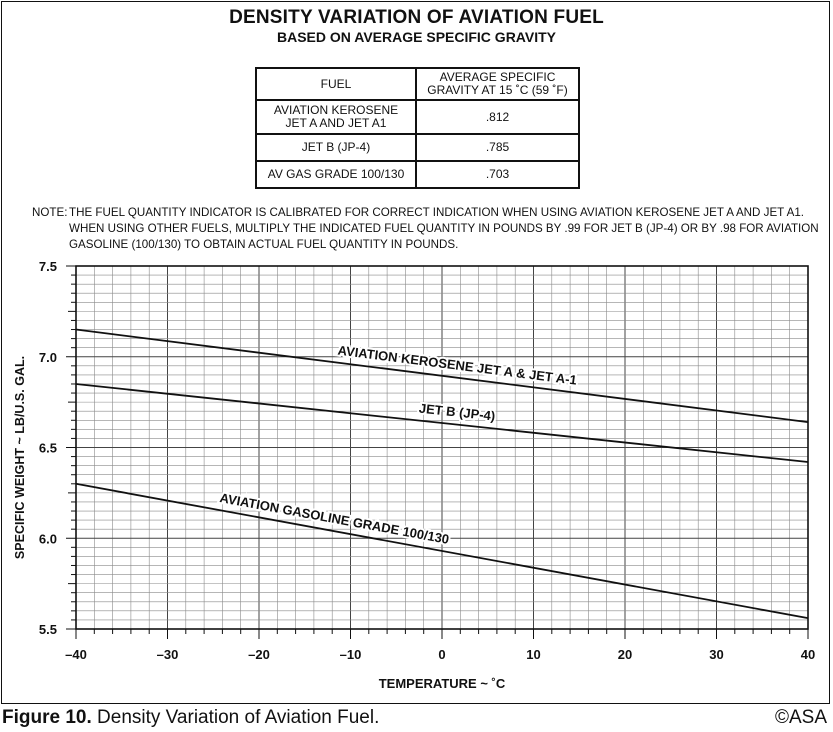 The width and height of the screenshot is (833, 732). Describe the element at coordinates (48, 266) in the screenshot. I see `y-tick-label: 7.5` at that location.